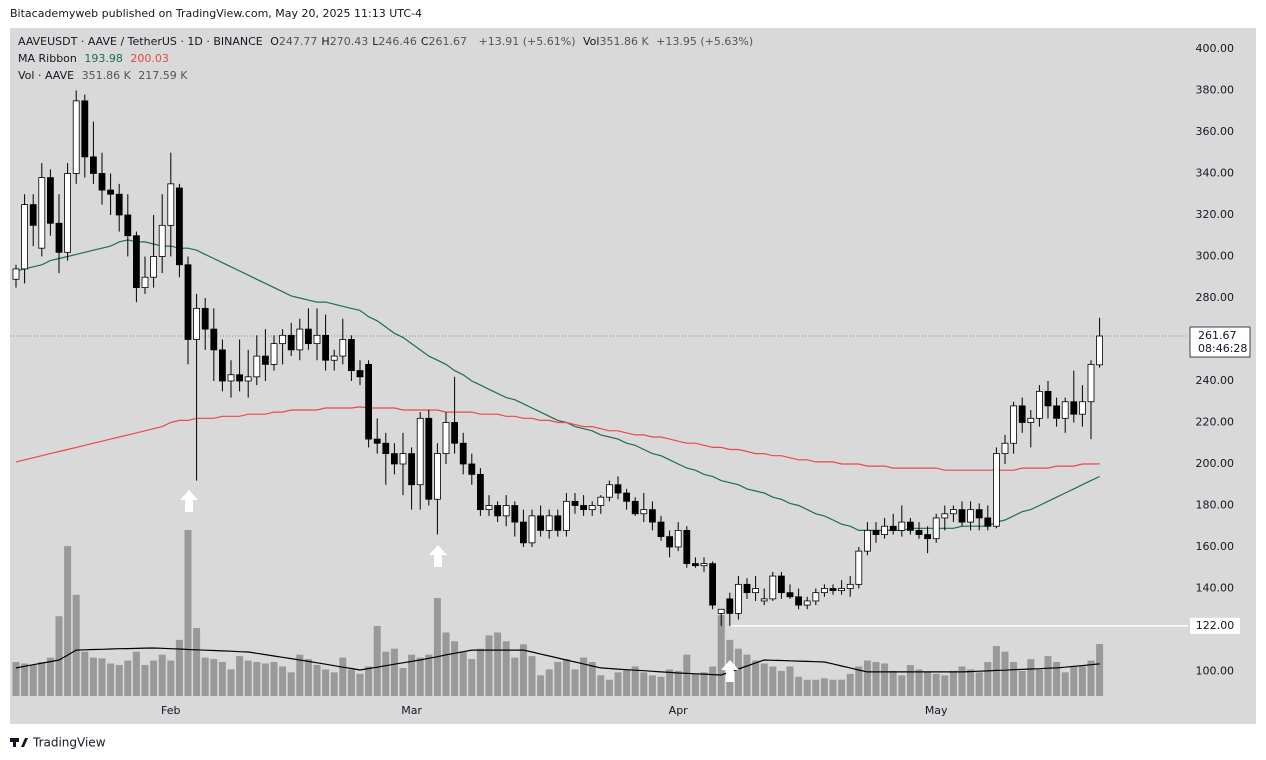  What do you see at coordinates (1215, 625) in the screenshot?
I see `level-label-box` at bounding box center [1215, 625].